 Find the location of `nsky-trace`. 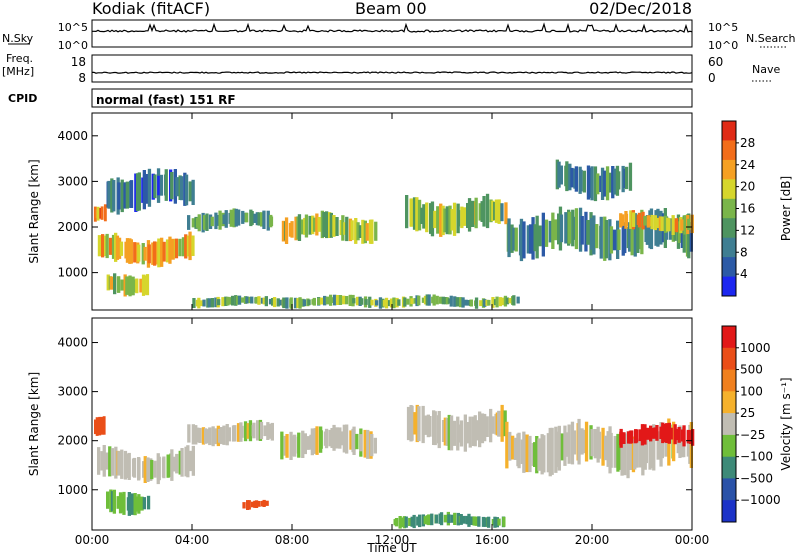

nsky-trace is located at coordinates (392, 27).